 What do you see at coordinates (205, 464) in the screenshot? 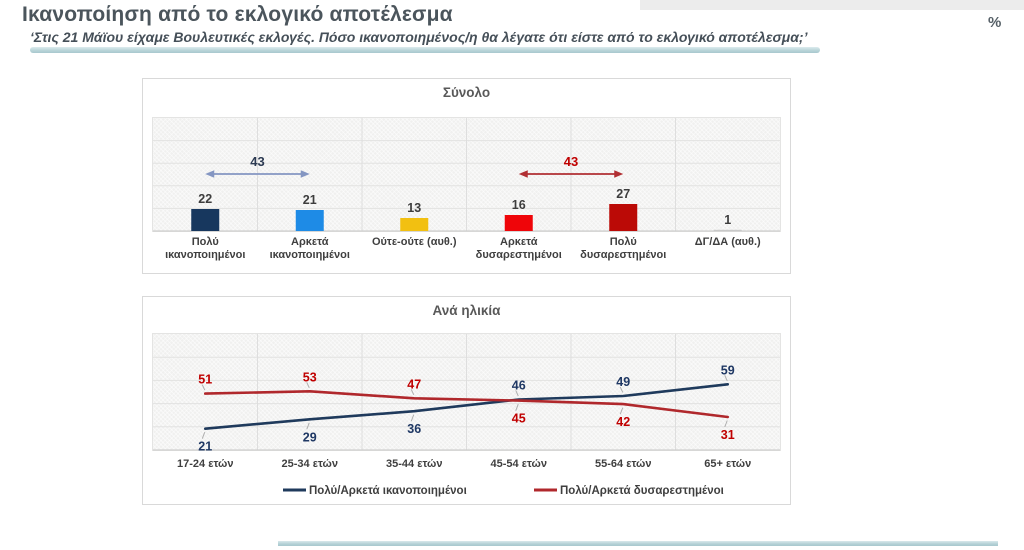
I see `x-axis-label: 17-24 ετών` at bounding box center [205, 464].